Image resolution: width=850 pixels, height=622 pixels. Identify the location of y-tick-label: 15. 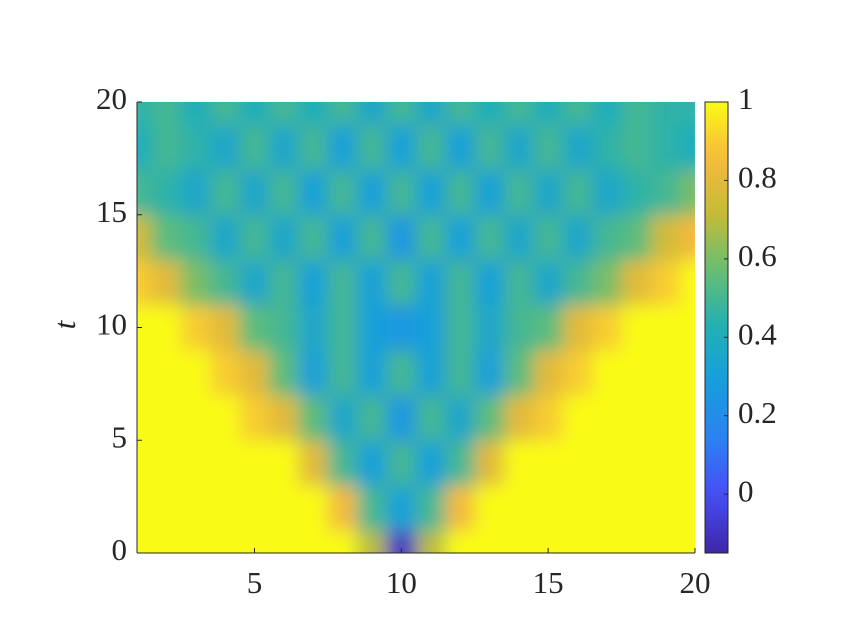
(111, 211).